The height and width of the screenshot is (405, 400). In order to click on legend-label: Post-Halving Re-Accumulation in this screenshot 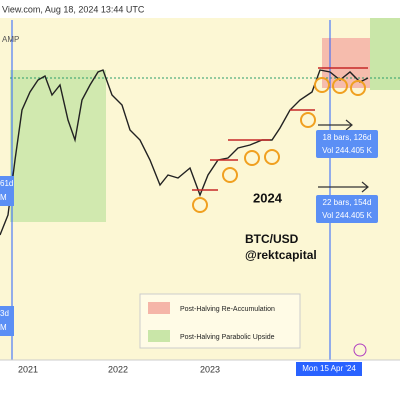, I will do `click(227, 309)`.